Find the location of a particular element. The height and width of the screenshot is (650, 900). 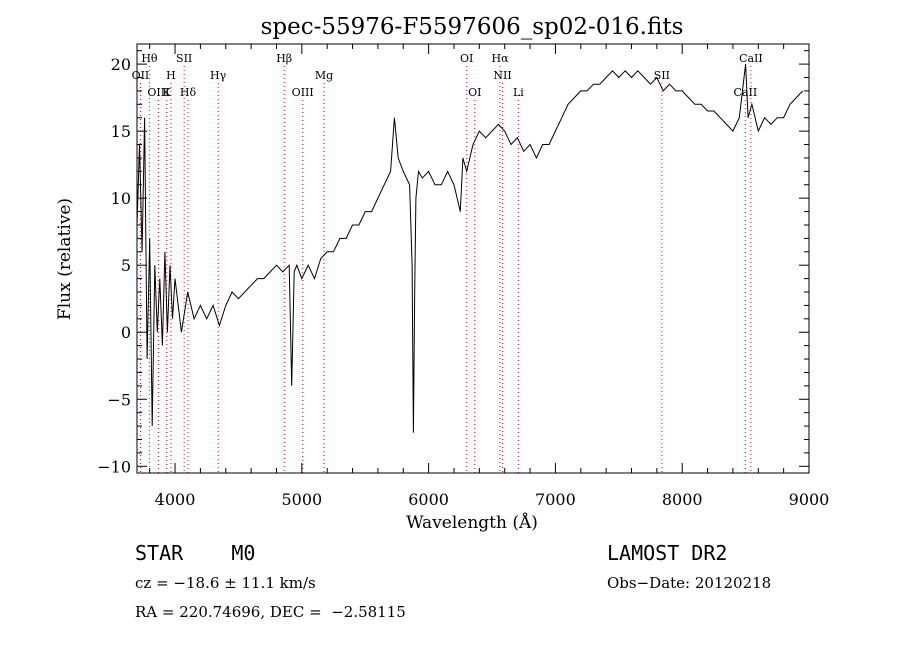

marker-label-15: Li is located at coordinates (518, 92).